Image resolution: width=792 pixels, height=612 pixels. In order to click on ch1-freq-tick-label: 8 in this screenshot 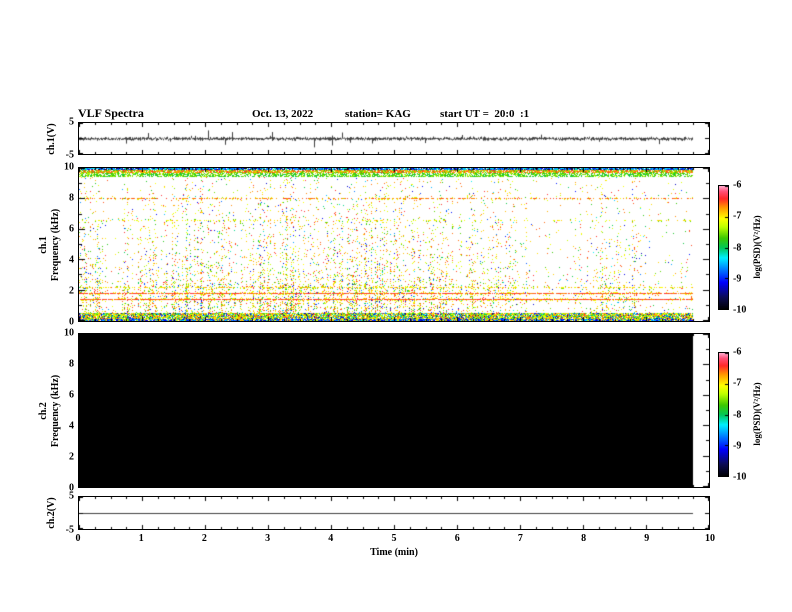, I will do `click(71, 198)`.